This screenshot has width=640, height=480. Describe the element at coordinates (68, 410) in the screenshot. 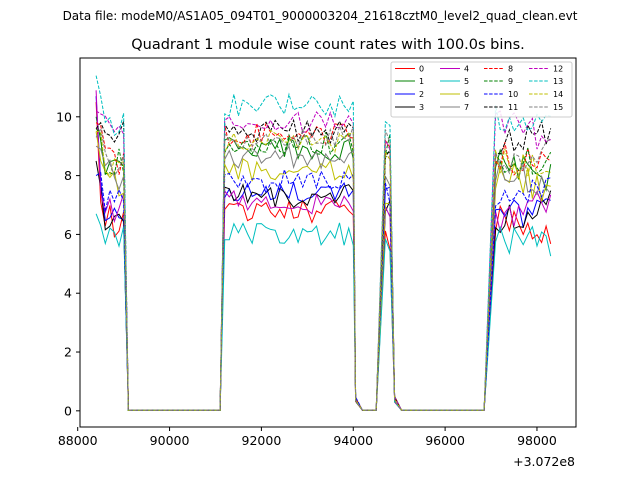

I see `y-tick-label: 0` at that location.